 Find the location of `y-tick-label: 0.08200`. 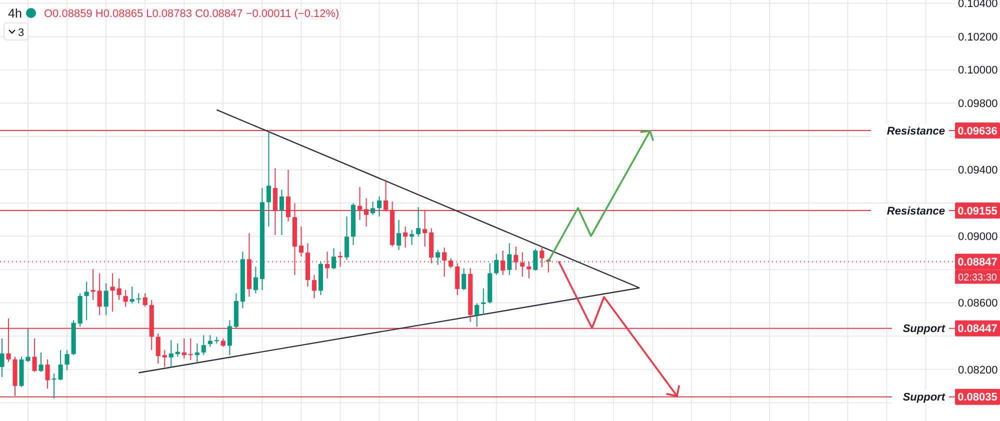

y-tick-label: 0.08200 is located at coordinates (978, 370).